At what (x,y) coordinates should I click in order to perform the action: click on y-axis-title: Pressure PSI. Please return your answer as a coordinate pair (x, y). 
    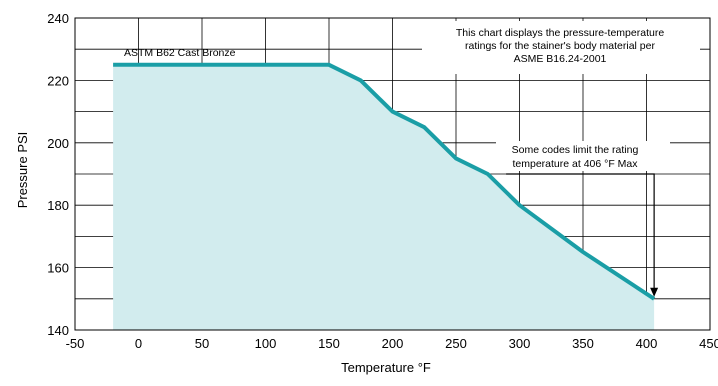
    Looking at the image, I should click on (22, 170).